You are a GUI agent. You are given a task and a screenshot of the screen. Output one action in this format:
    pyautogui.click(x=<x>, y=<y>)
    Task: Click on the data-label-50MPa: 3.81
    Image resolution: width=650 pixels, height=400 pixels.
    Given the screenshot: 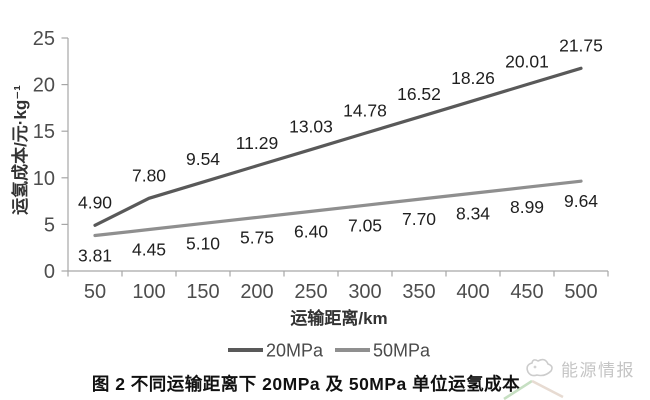 What is the action you would take?
    pyautogui.click(x=95, y=255)
    